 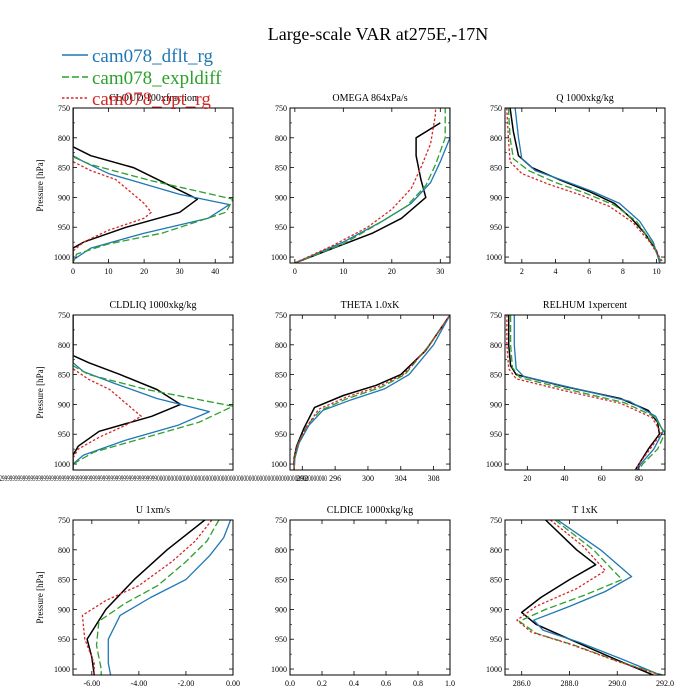 I want to click on panel-6-series-cam078-dflt-rg, so click(x=588, y=392).